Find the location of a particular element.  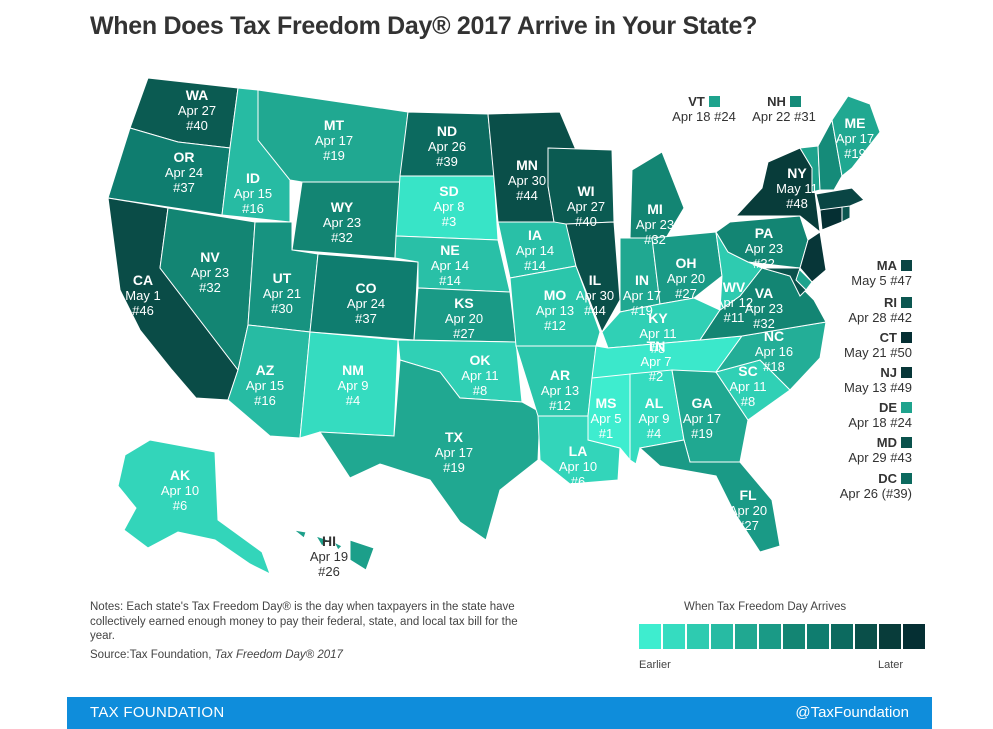

map-label-NV-abbr: NV is located at coordinates (210, 257).